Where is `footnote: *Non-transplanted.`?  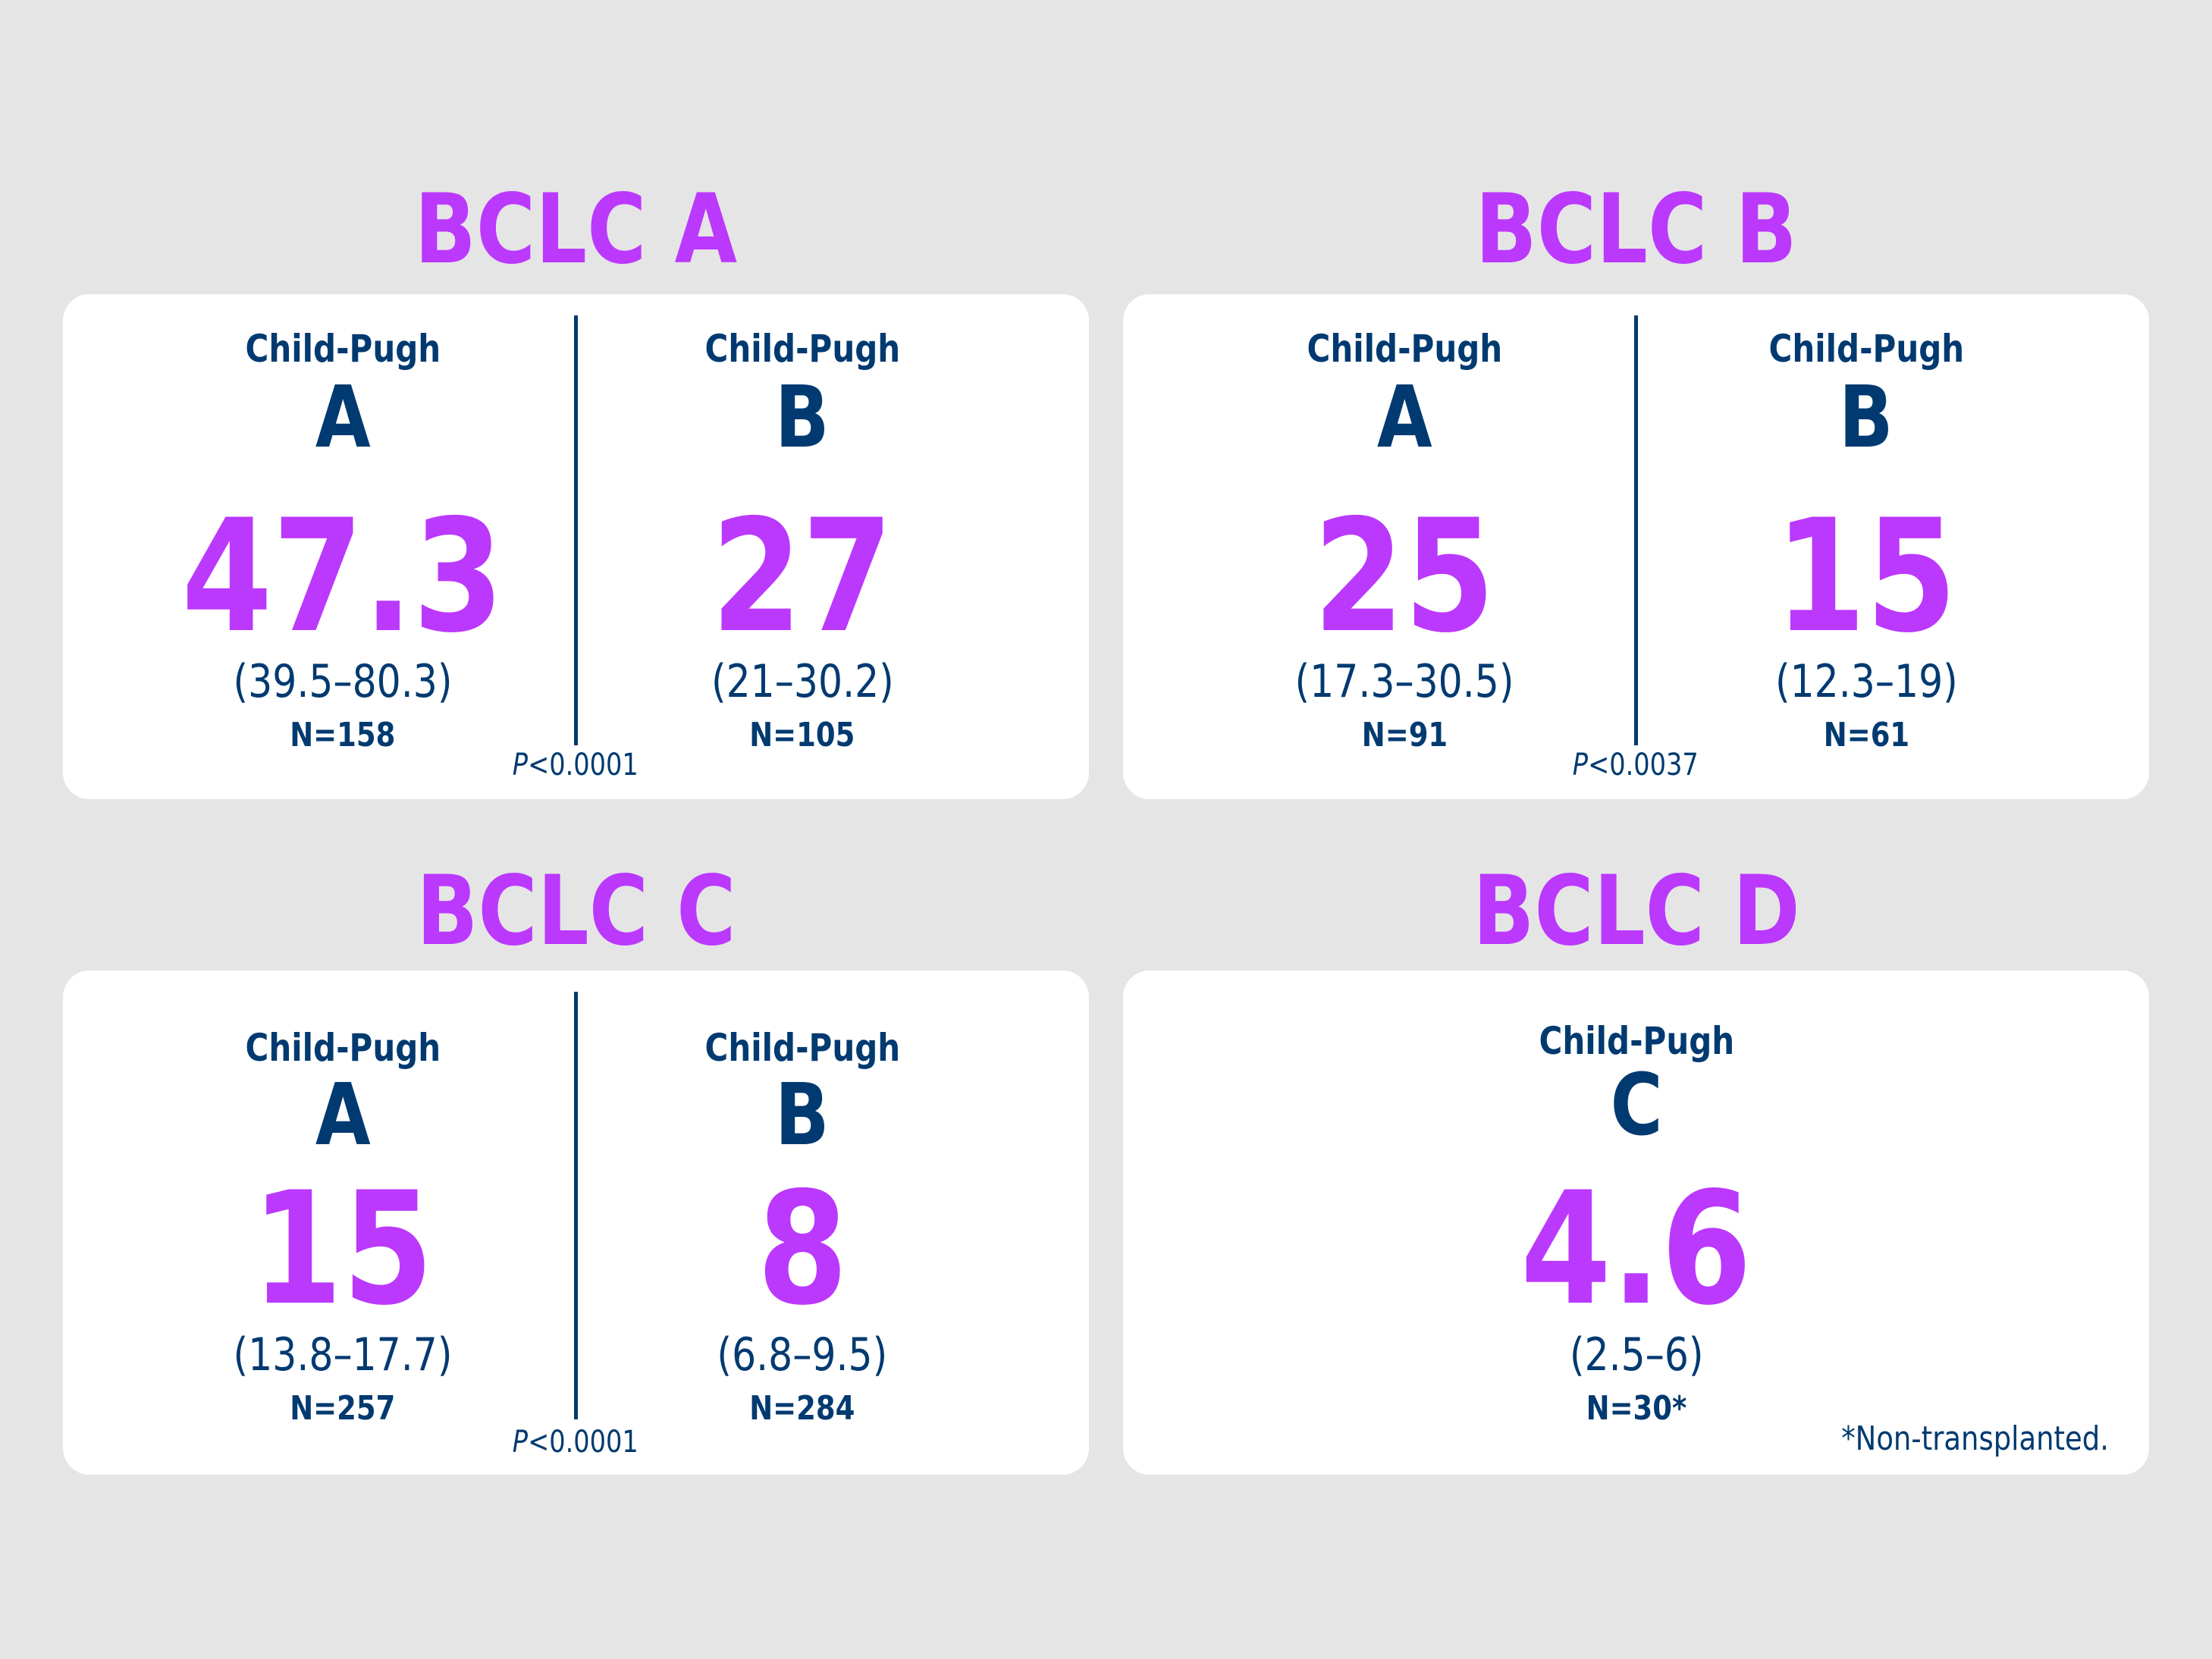 footnote: *Non-transplanted. is located at coordinates (1949, 1439).